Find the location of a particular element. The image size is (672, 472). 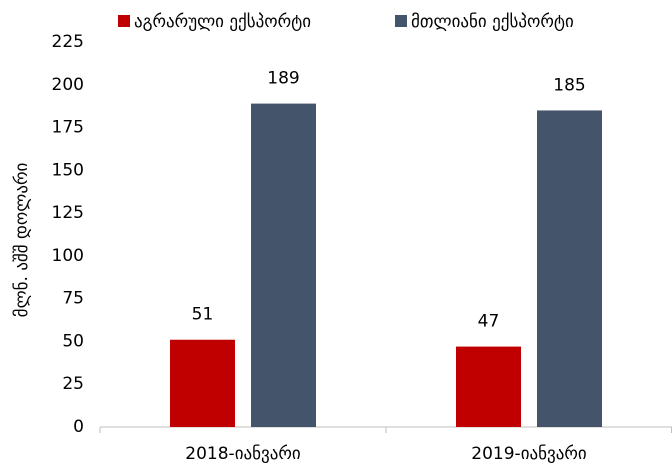

y-tick-label: 50 is located at coordinates (73, 341).